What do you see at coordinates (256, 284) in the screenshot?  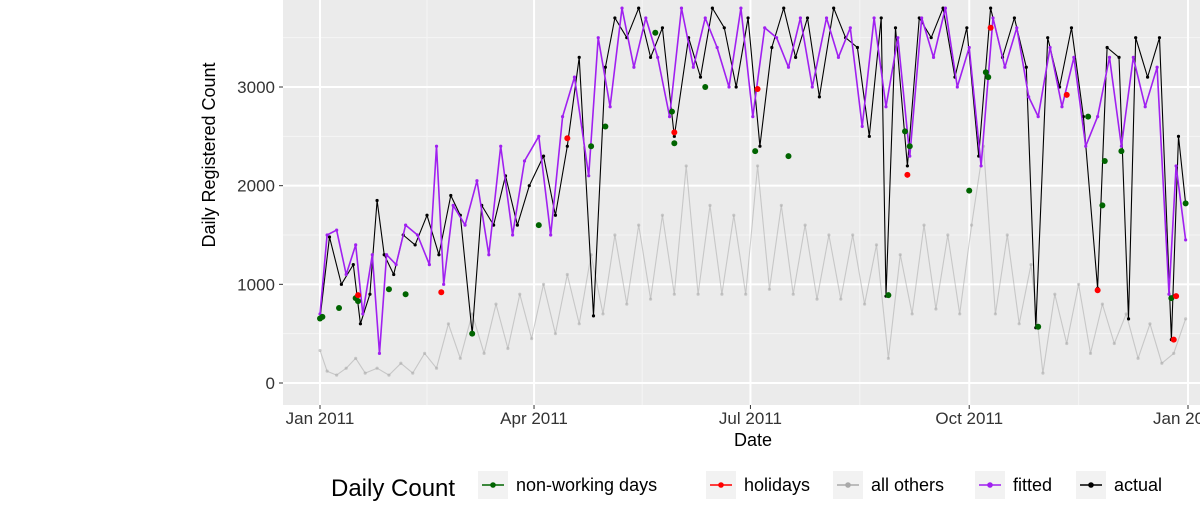 I see `y-tick-label: 1000` at bounding box center [256, 284].